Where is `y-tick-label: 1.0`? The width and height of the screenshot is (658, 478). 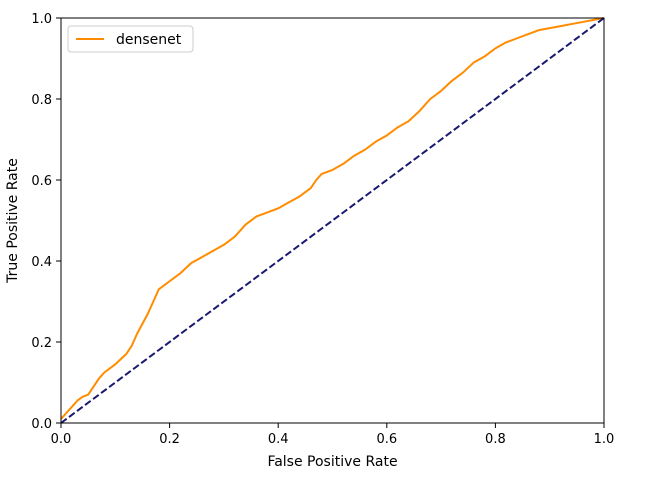 y-tick-label: 1.0 is located at coordinates (41, 19).